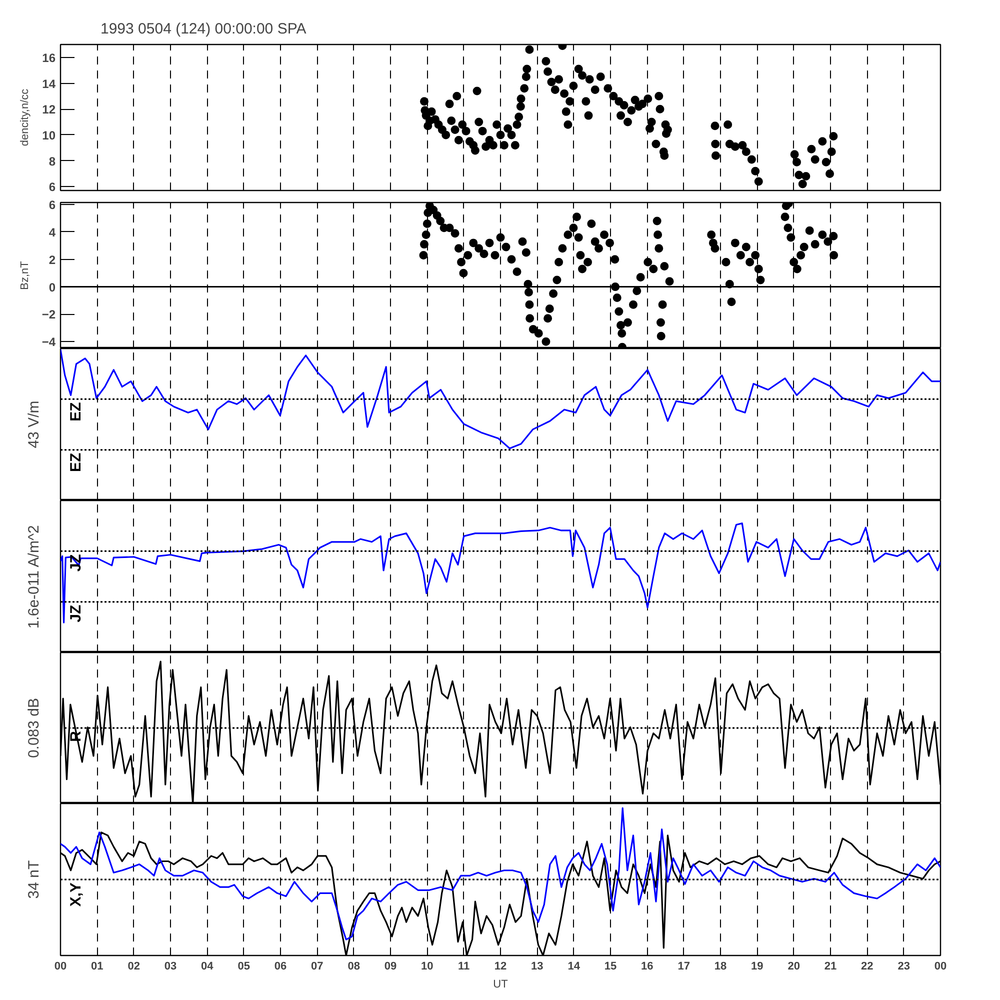 This screenshot has height=1000, width=1000. I want to click on x-tick-label: 04, so click(207, 966).